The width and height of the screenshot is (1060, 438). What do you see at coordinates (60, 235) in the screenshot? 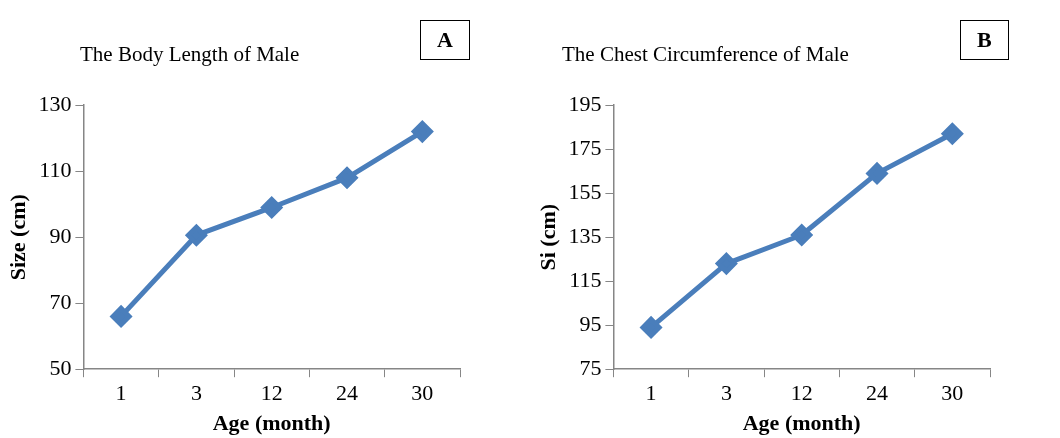
I see `y-tick-label: 90` at bounding box center [60, 235].